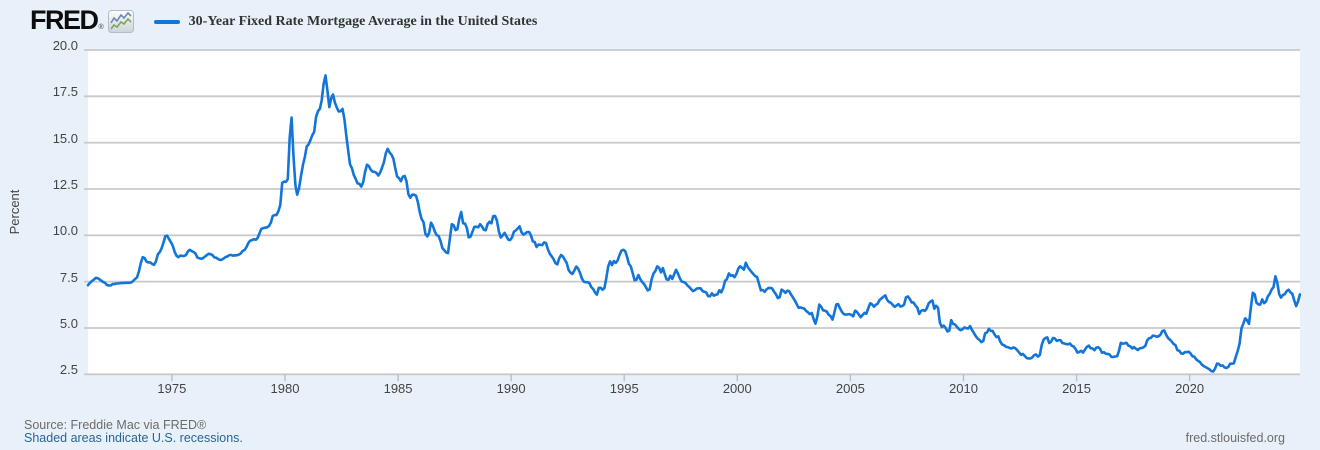 This screenshot has height=450, width=1320. What do you see at coordinates (1190, 388) in the screenshot?
I see `x-tick-label-2020: 2020` at bounding box center [1190, 388].